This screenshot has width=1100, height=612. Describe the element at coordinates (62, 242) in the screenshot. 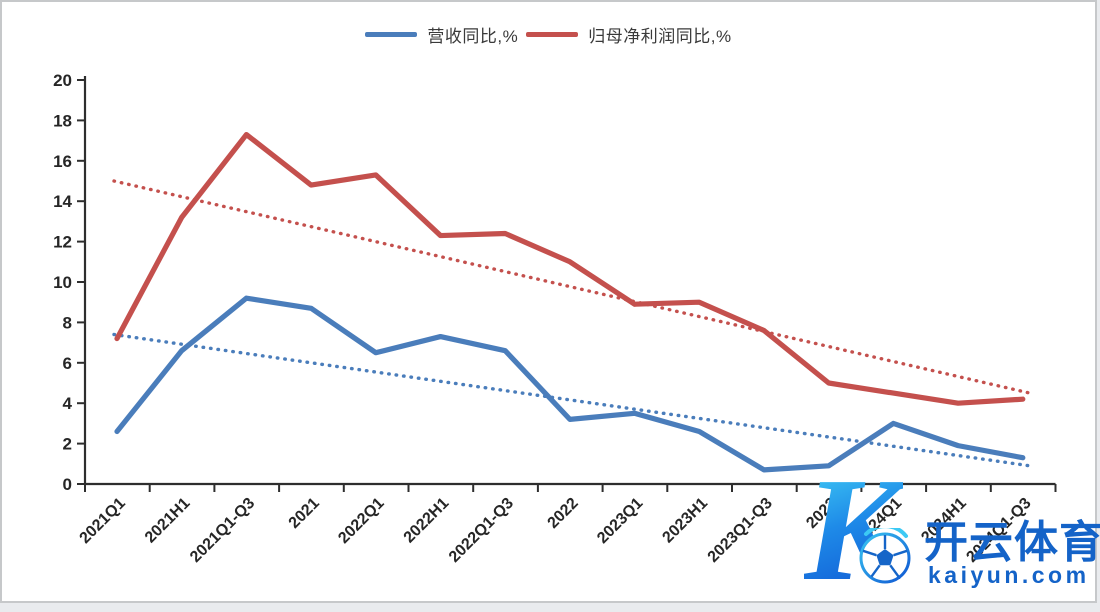

I see `y-axis-tick-label: 12` at that location.